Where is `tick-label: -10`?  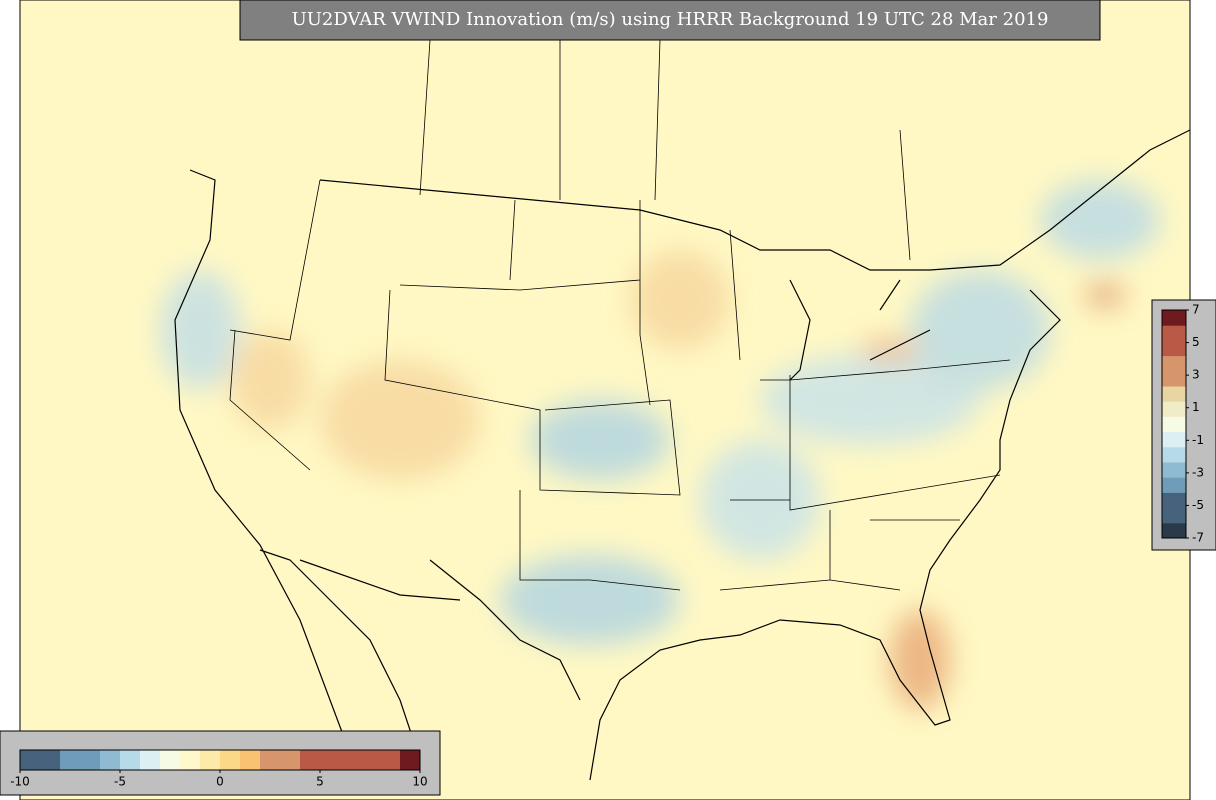 tick-label: -10 is located at coordinates (20, 782).